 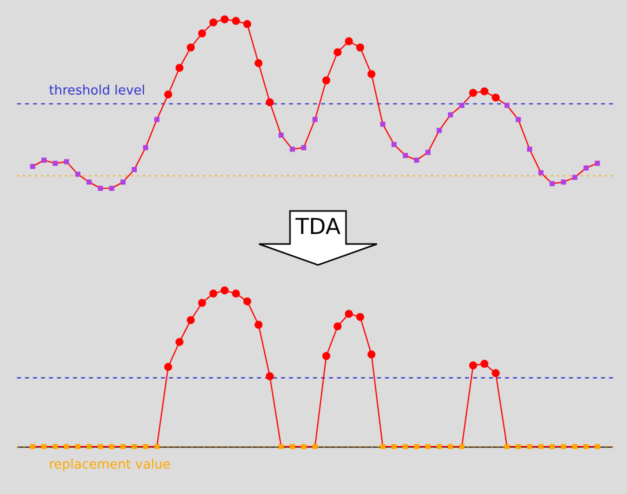 What do you see at coordinates (318, 227) in the screenshot?
I see `text: TDA` at bounding box center [318, 227].